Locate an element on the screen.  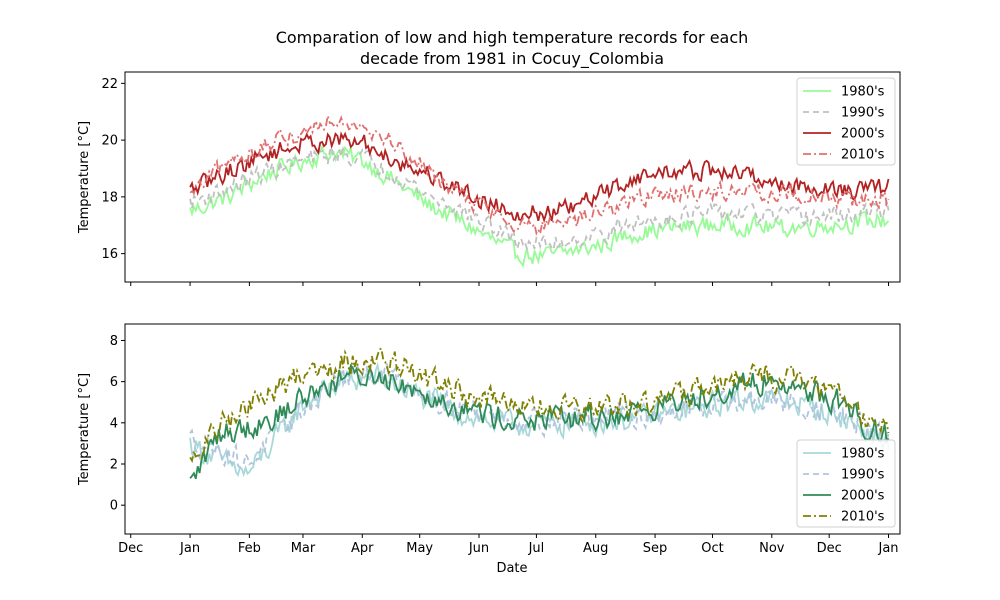
series-line-2000s is located at coordinates (539, 177).